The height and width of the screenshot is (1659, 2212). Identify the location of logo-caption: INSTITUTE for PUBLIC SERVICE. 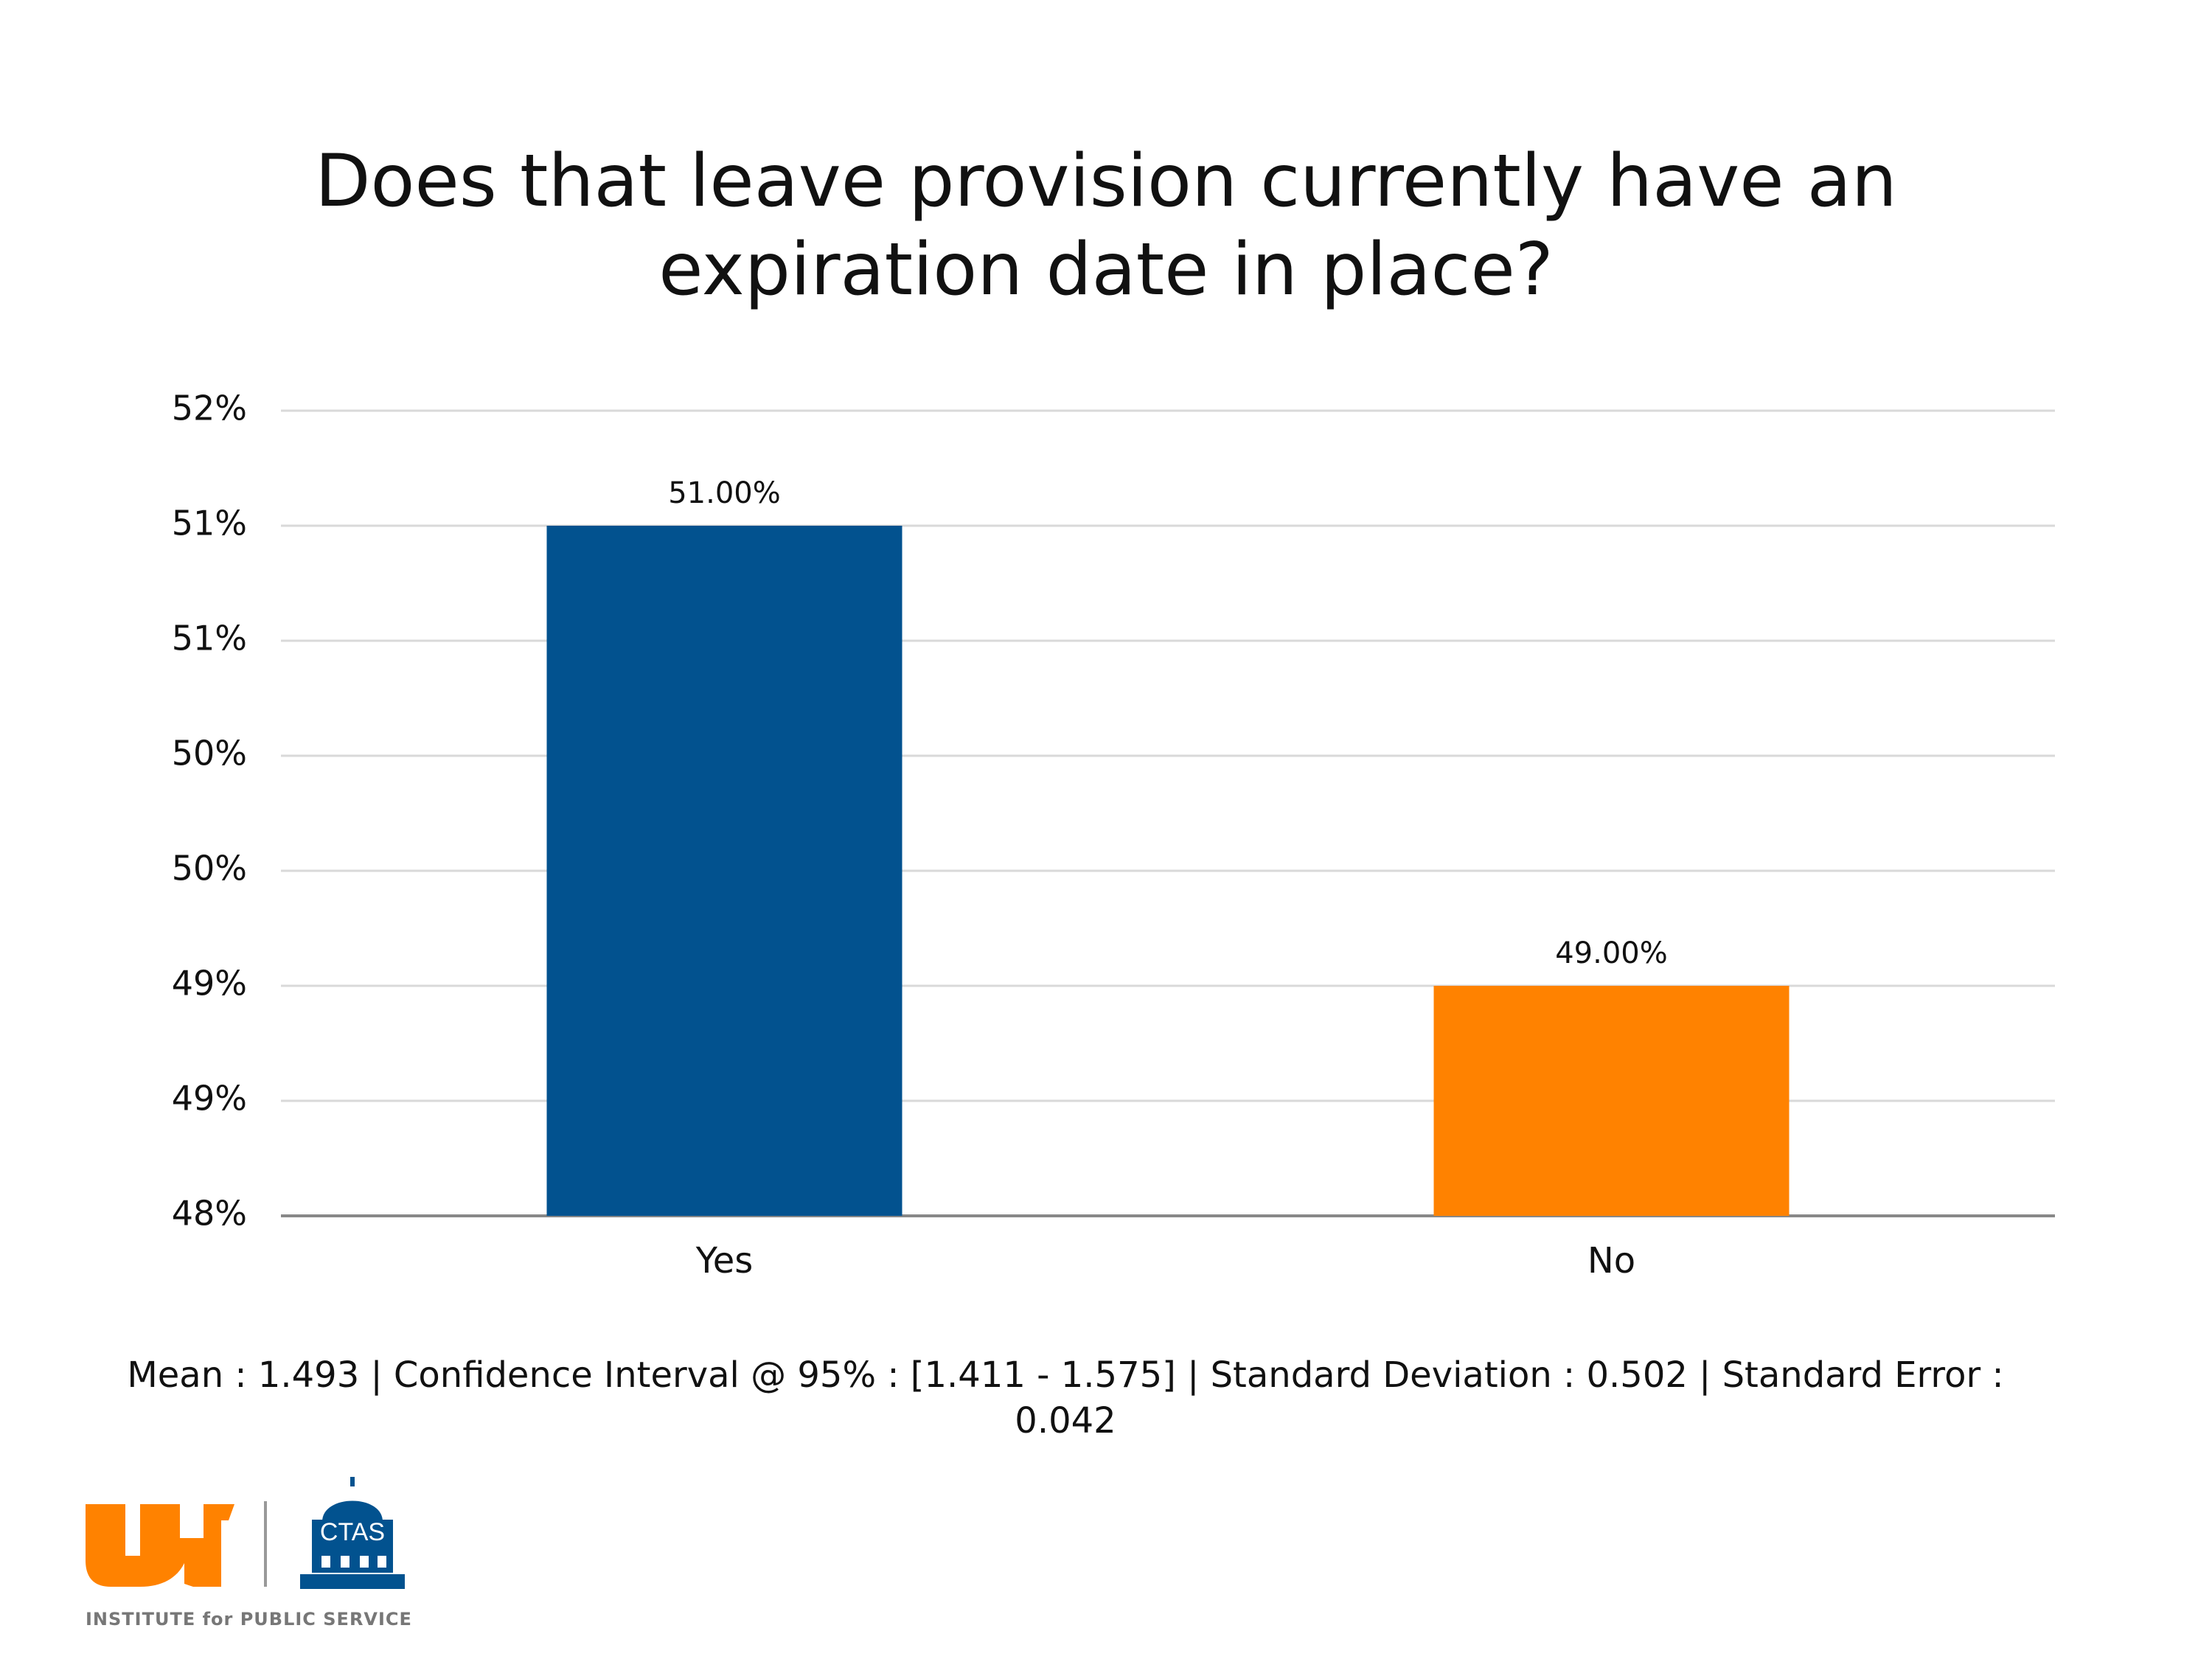
(249, 1619).